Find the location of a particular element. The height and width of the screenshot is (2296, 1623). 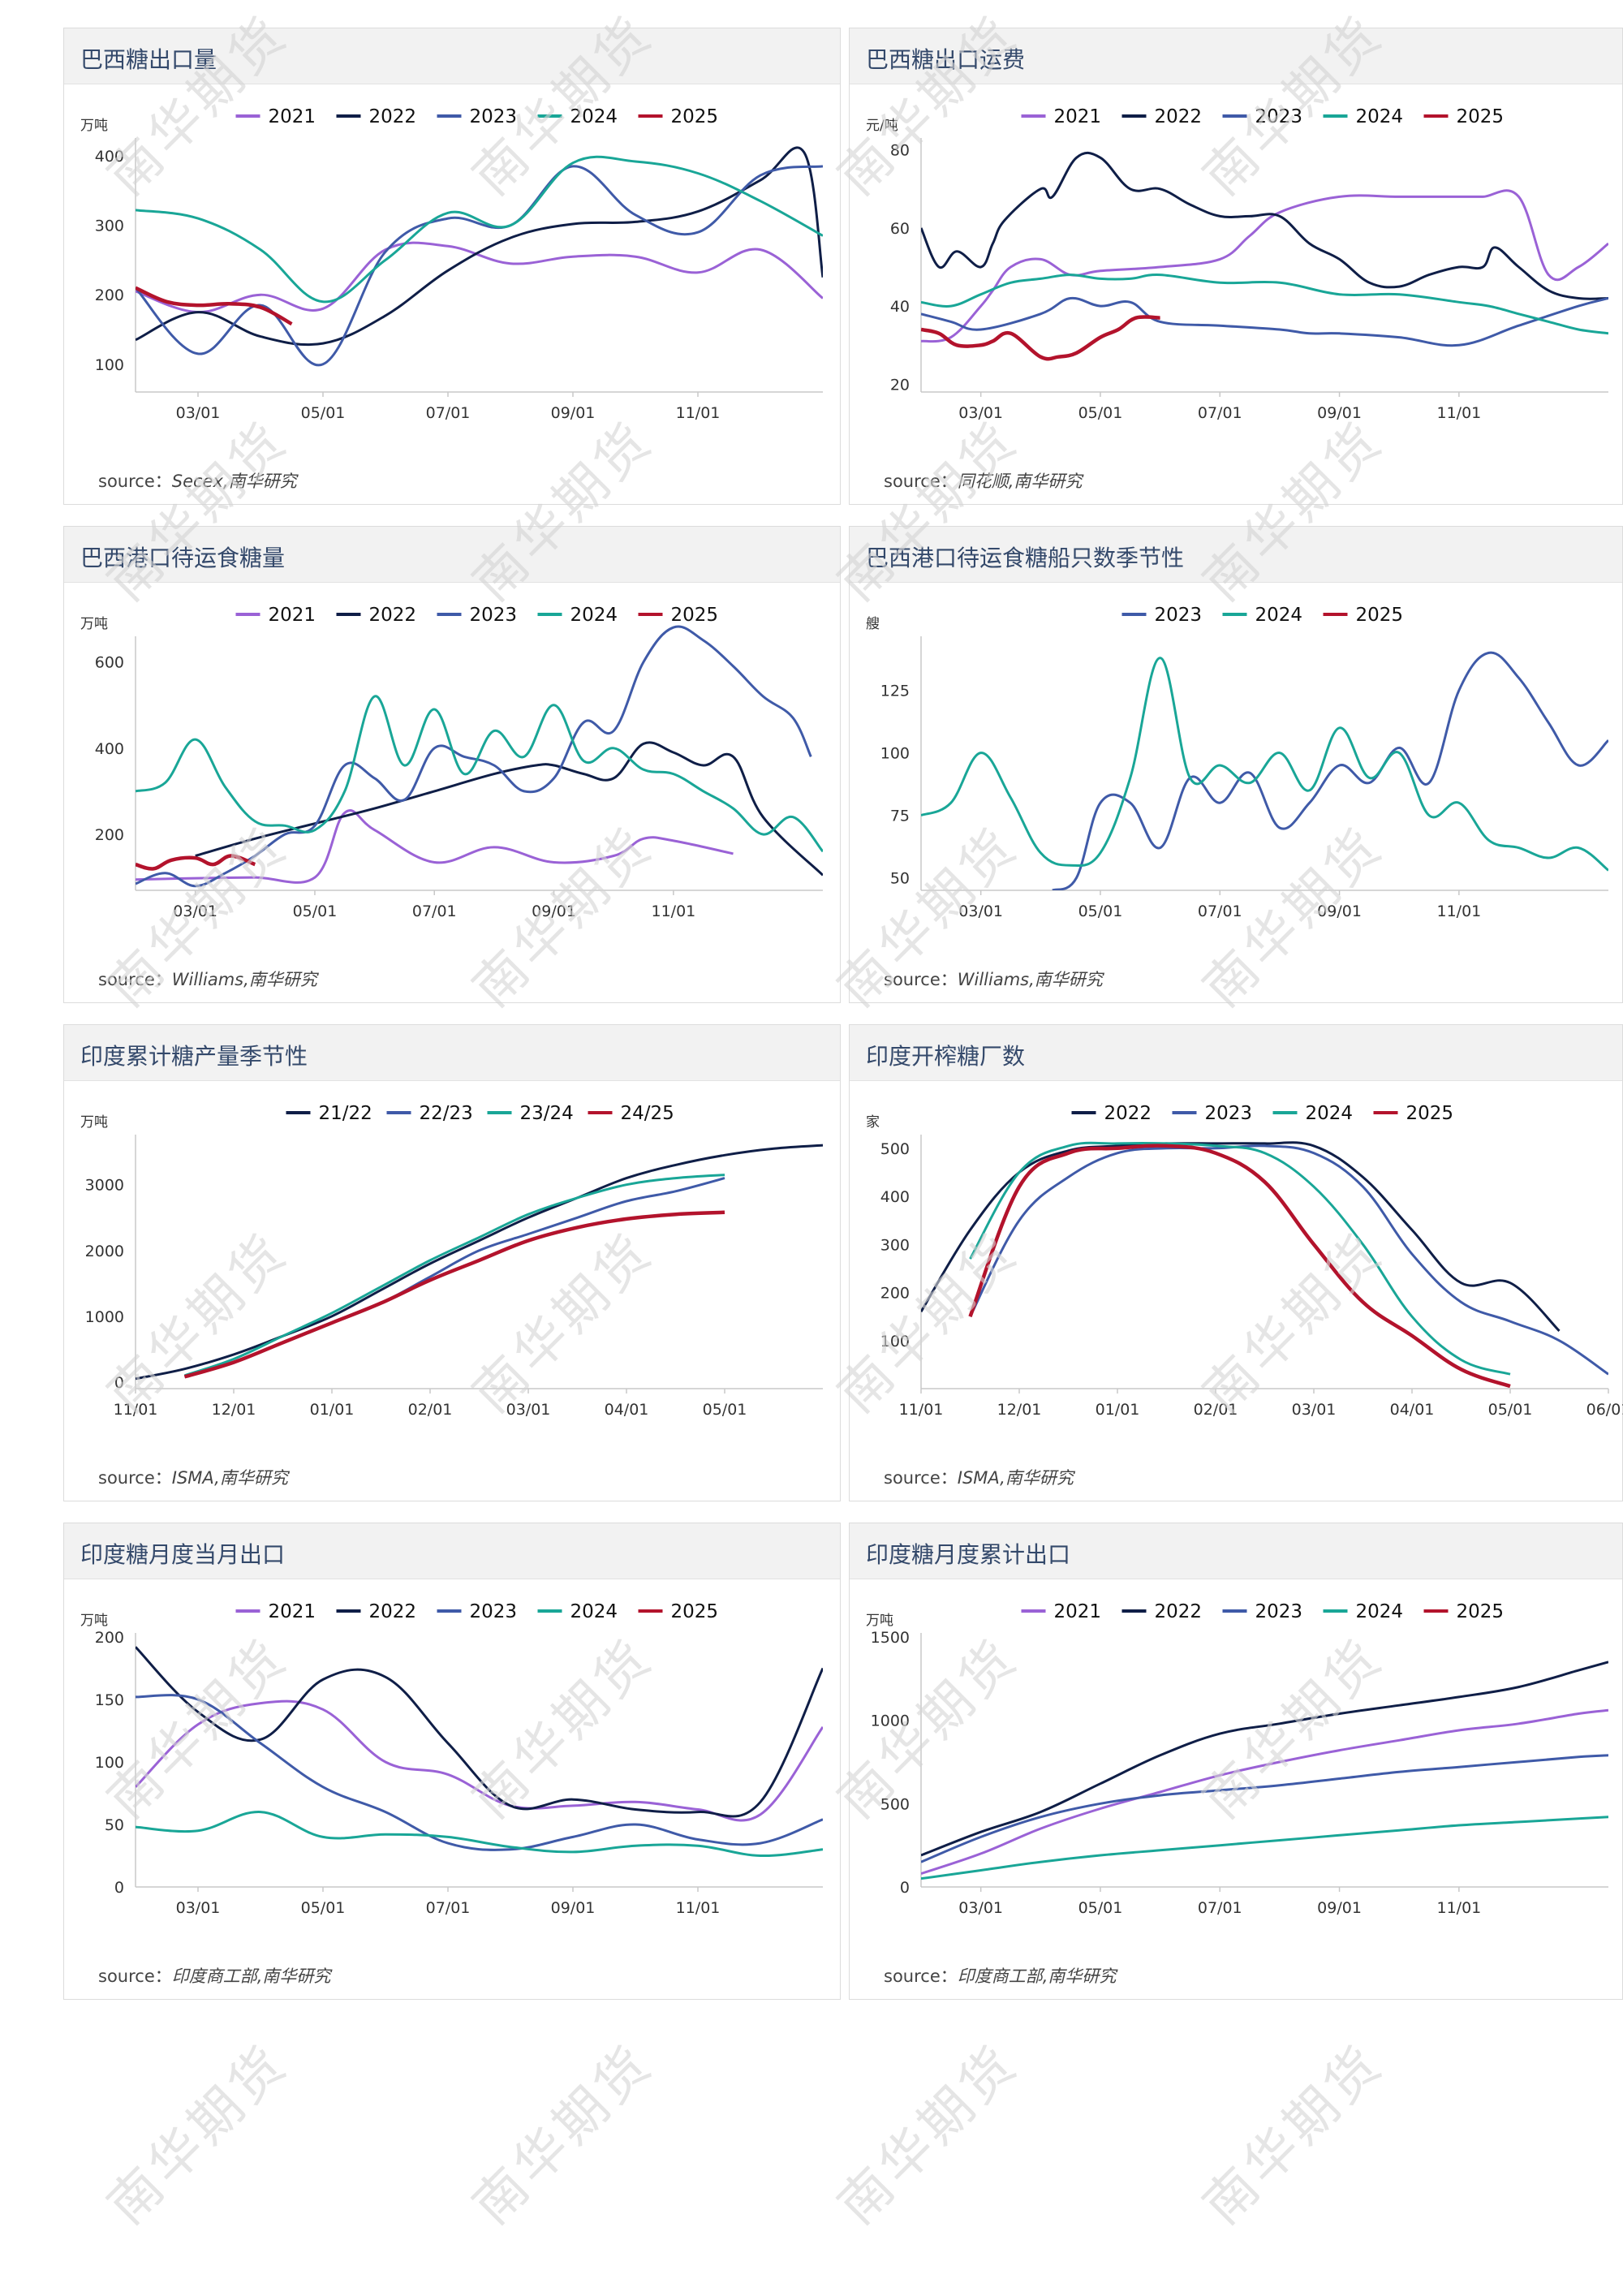

legend-item: 23/24 is located at coordinates (530, 1114).